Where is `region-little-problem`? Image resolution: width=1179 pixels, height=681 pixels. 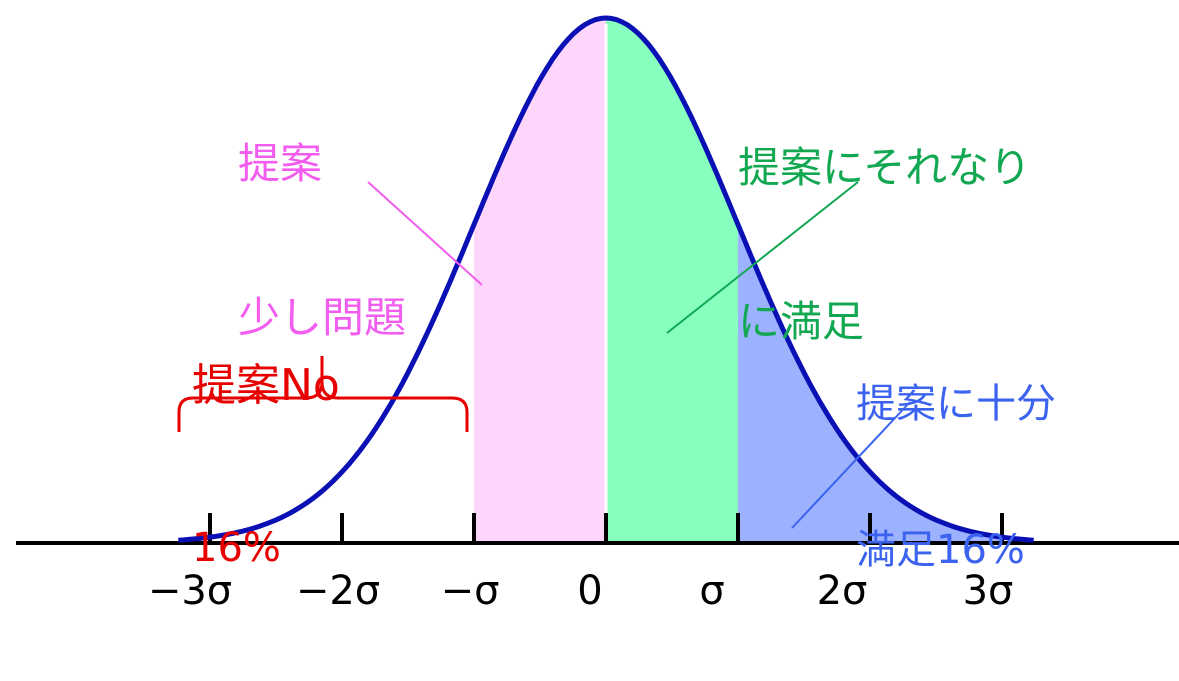 region-little-problem is located at coordinates (540, 280).